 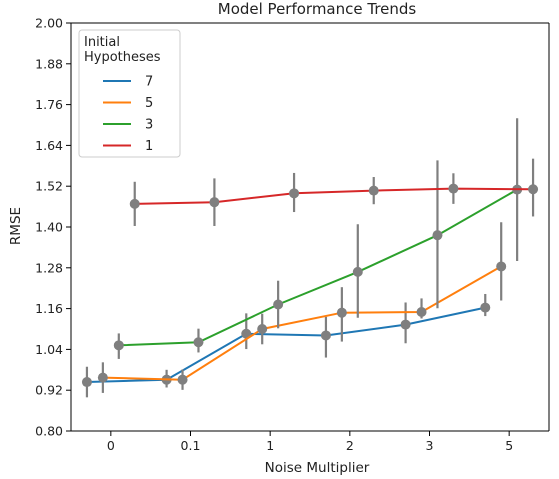 What do you see at coordinates (149, 82) in the screenshot?
I see `legend-label: 7` at bounding box center [149, 82].